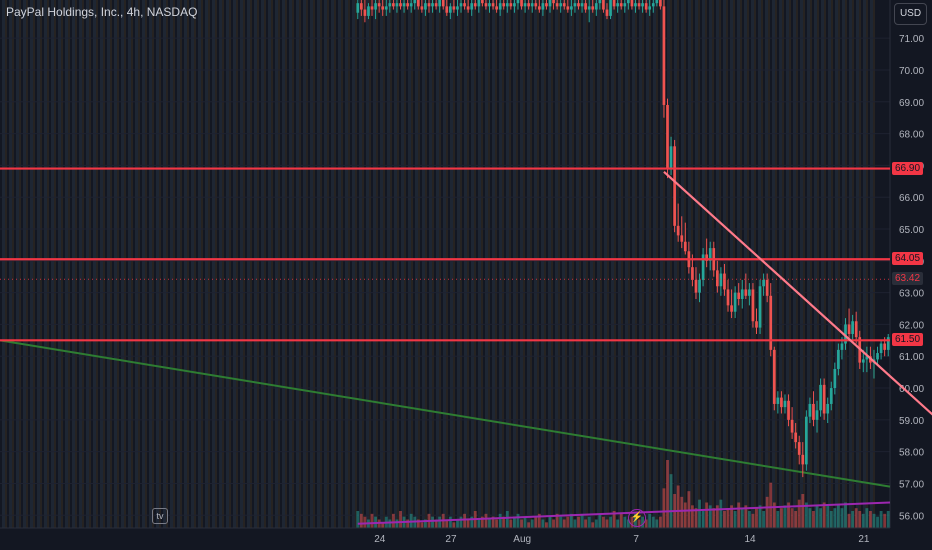  Describe the element at coordinates (911, 294) in the screenshot. I see `price-tick-label: 63.00` at that location.